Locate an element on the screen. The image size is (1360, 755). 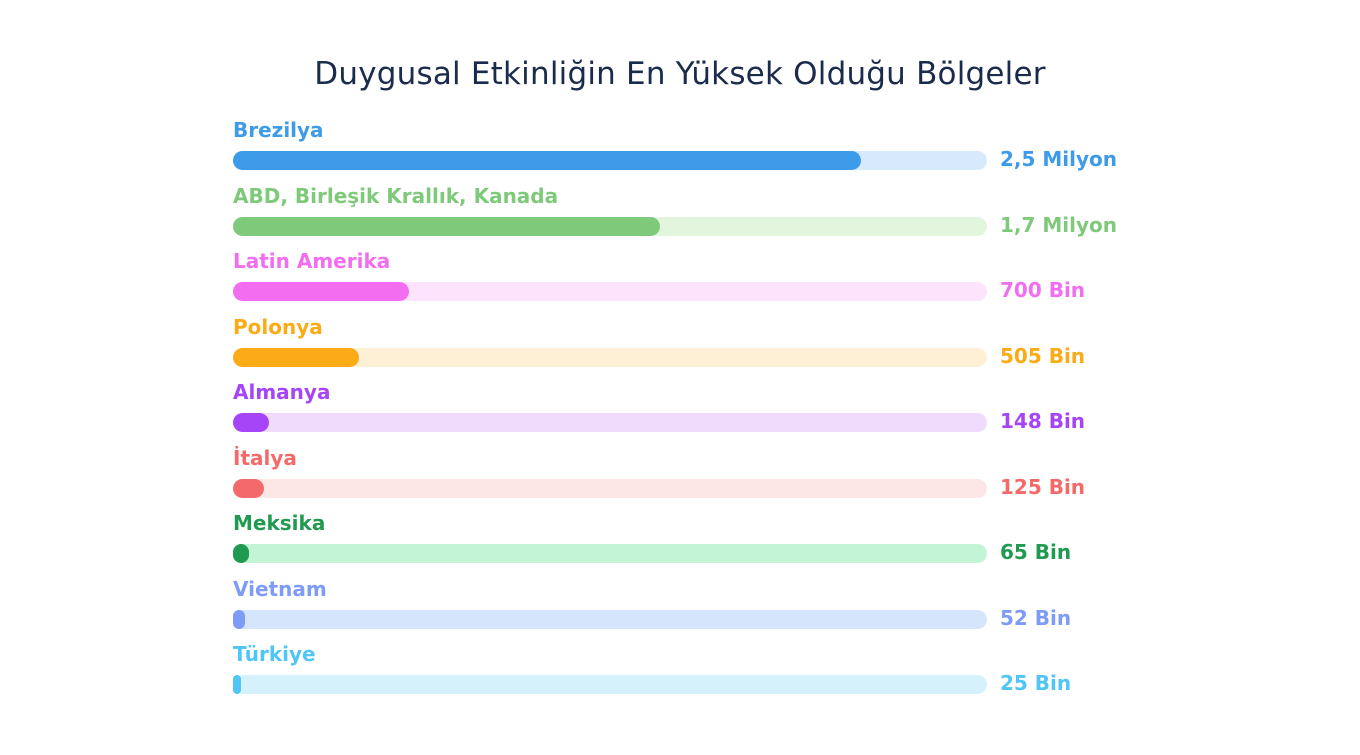
bar-value: 148 Bin is located at coordinates (1043, 421).